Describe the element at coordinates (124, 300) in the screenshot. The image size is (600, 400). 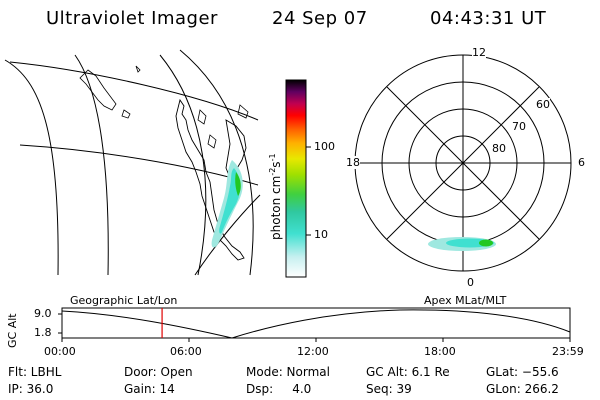
I see `timeline-left-title: Geographic Lat/Lon` at that location.